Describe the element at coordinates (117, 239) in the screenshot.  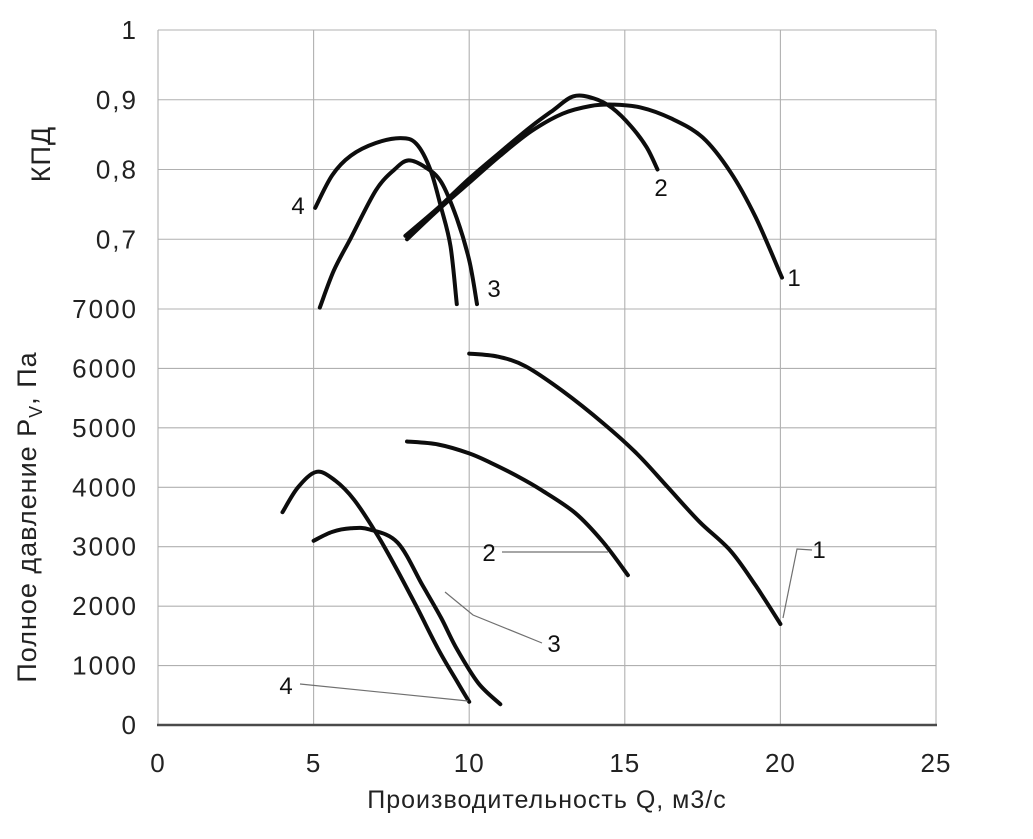
I see `y-tick-label-efficiency: 0,7` at that location.